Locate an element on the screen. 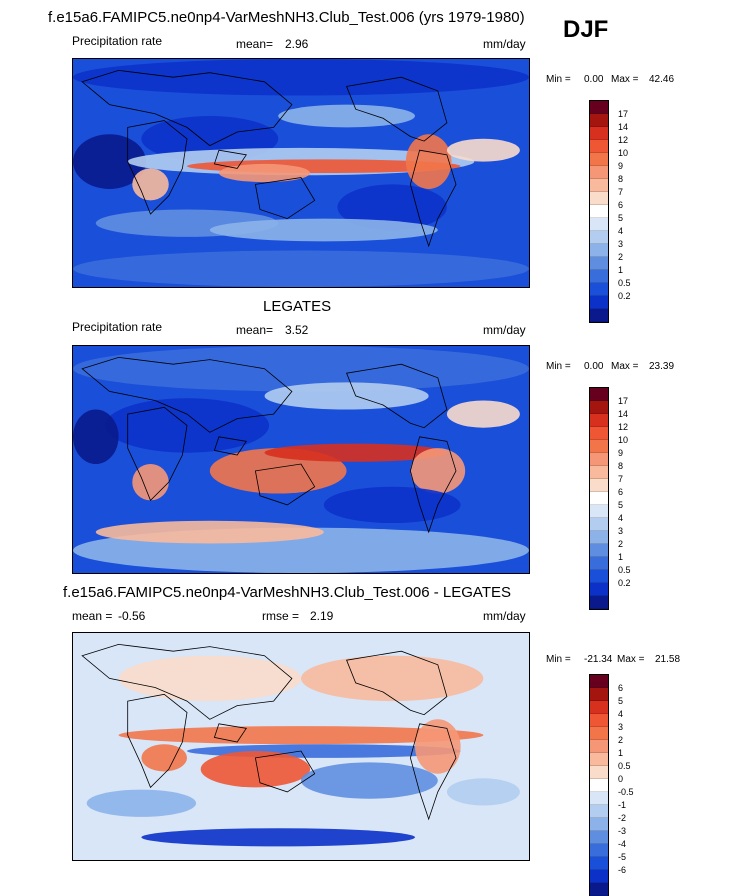  colorbar-tick-label: -5 is located at coordinates (622, 857).